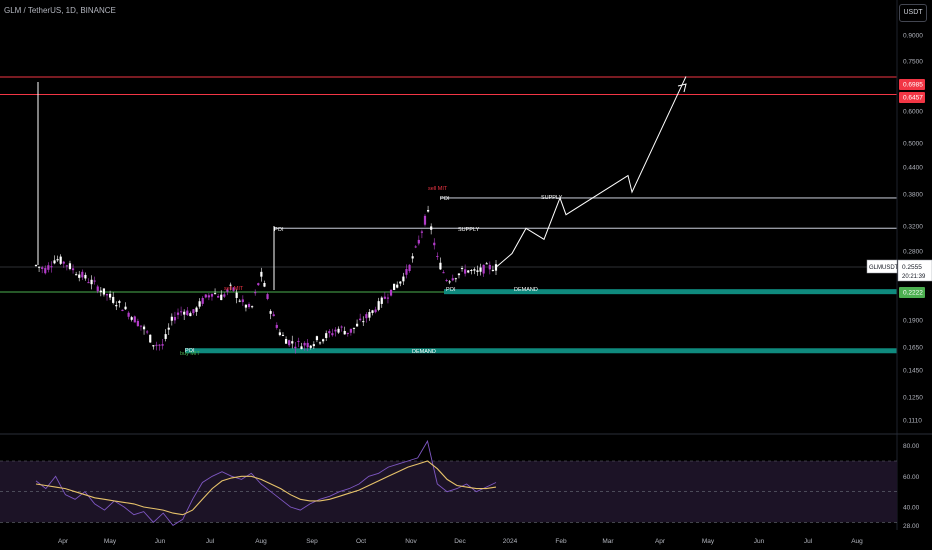 This screenshot has height=550, width=932. Describe the element at coordinates (411, 541) in the screenshot. I see `time-tick: Nov` at that location.